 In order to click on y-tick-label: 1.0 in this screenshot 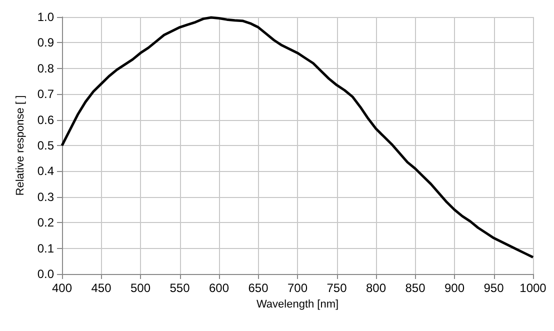, I will do `click(45, 17)`.